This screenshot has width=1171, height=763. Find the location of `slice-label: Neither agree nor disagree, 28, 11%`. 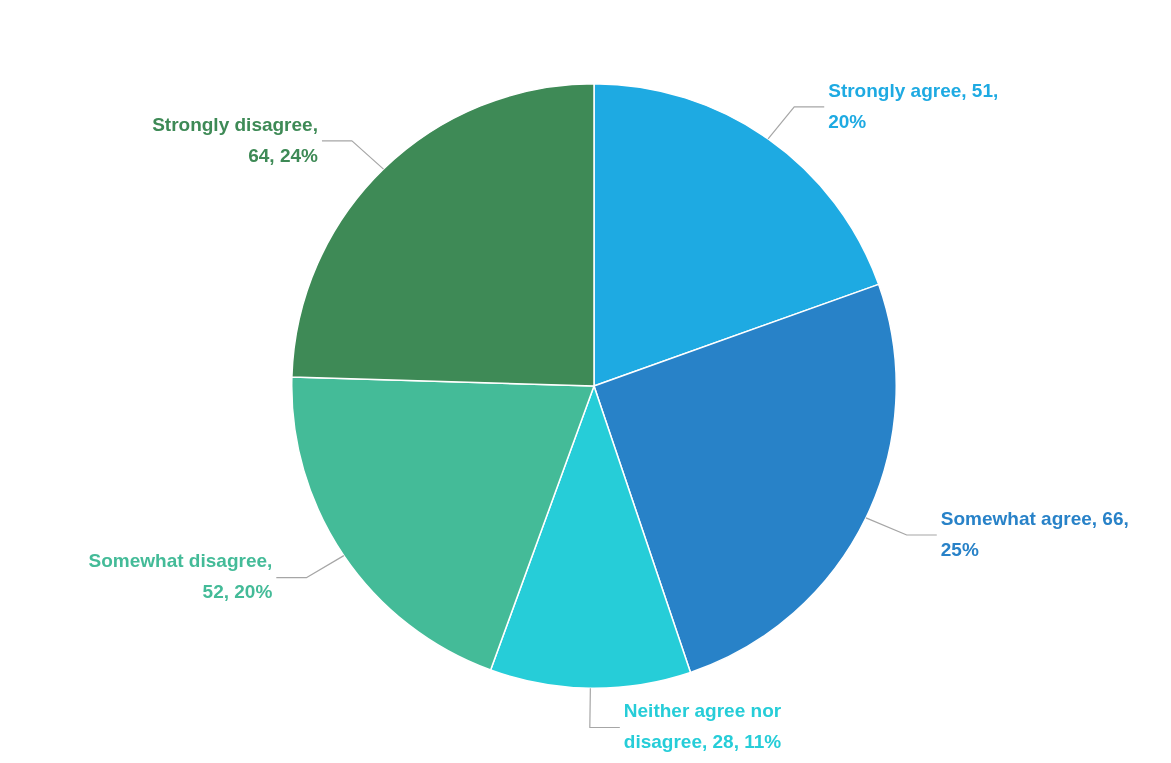

slice-label: Neither agree nor disagree, 28, 11% is located at coordinates (702, 726).